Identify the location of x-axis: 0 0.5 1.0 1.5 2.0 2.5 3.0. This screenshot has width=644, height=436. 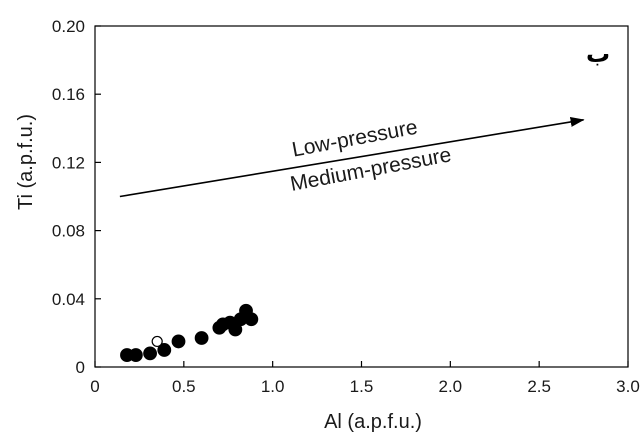
(365, 378).